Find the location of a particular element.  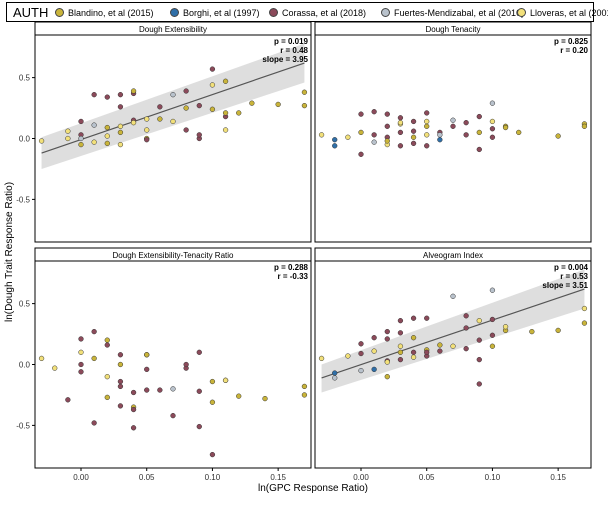

x-tick-label: 0.05 is located at coordinates (147, 477).